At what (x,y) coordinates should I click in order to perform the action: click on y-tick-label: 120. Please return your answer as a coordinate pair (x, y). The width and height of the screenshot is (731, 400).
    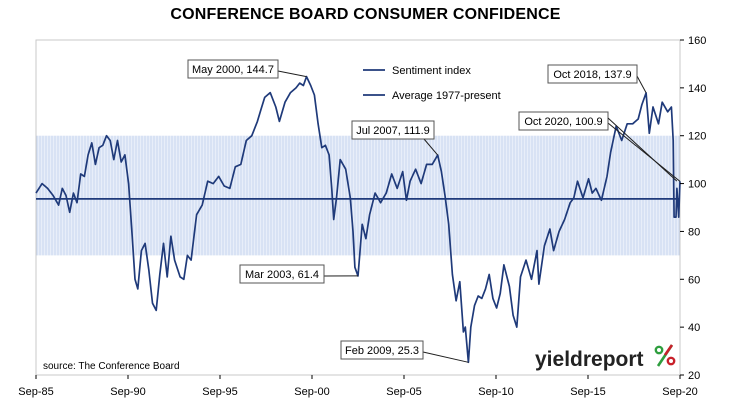
    Looking at the image, I should click on (697, 137).